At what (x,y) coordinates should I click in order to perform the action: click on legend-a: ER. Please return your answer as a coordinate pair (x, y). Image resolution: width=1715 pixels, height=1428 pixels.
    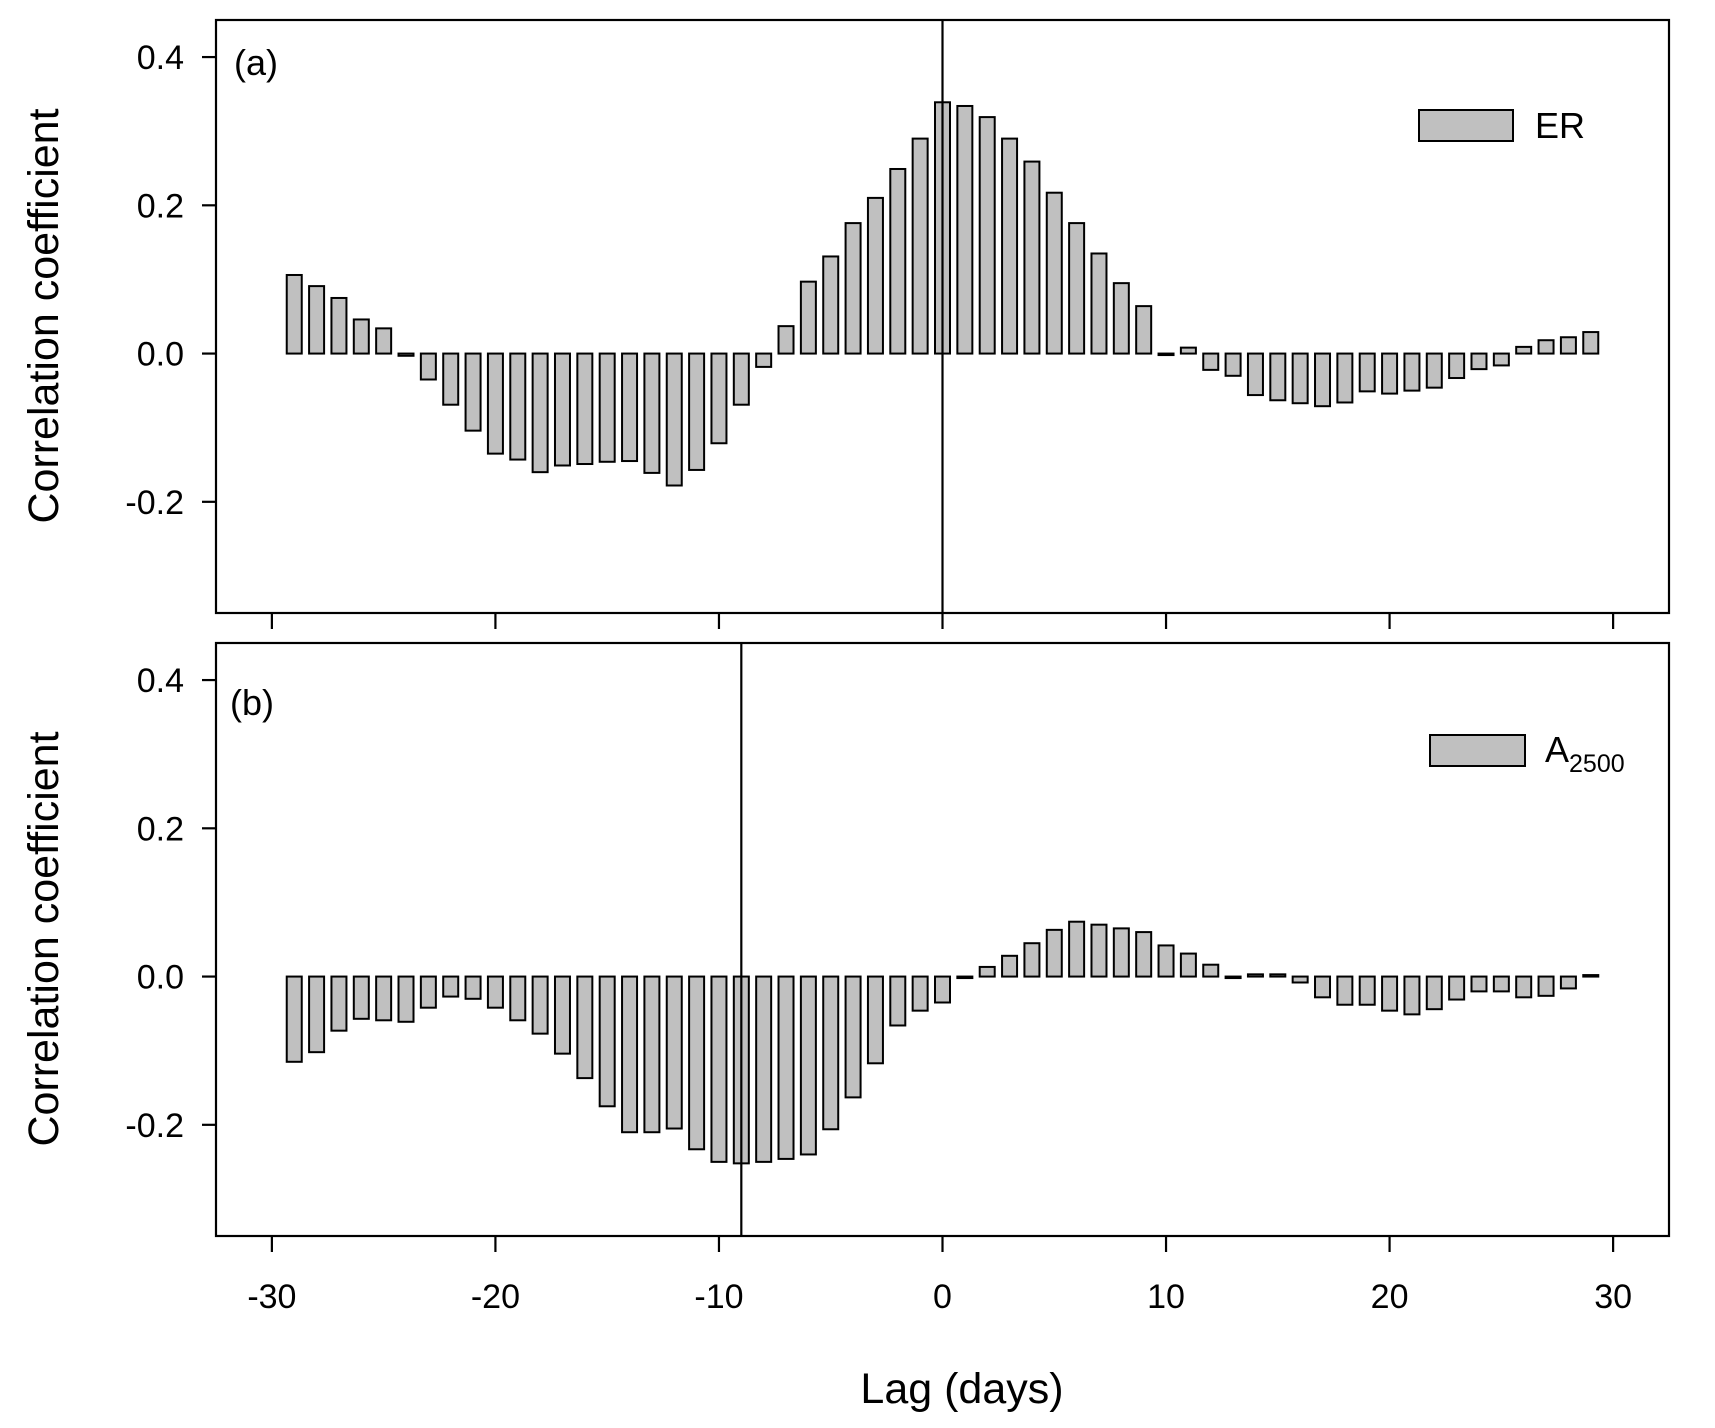
    Looking at the image, I should click on (1501, 125).